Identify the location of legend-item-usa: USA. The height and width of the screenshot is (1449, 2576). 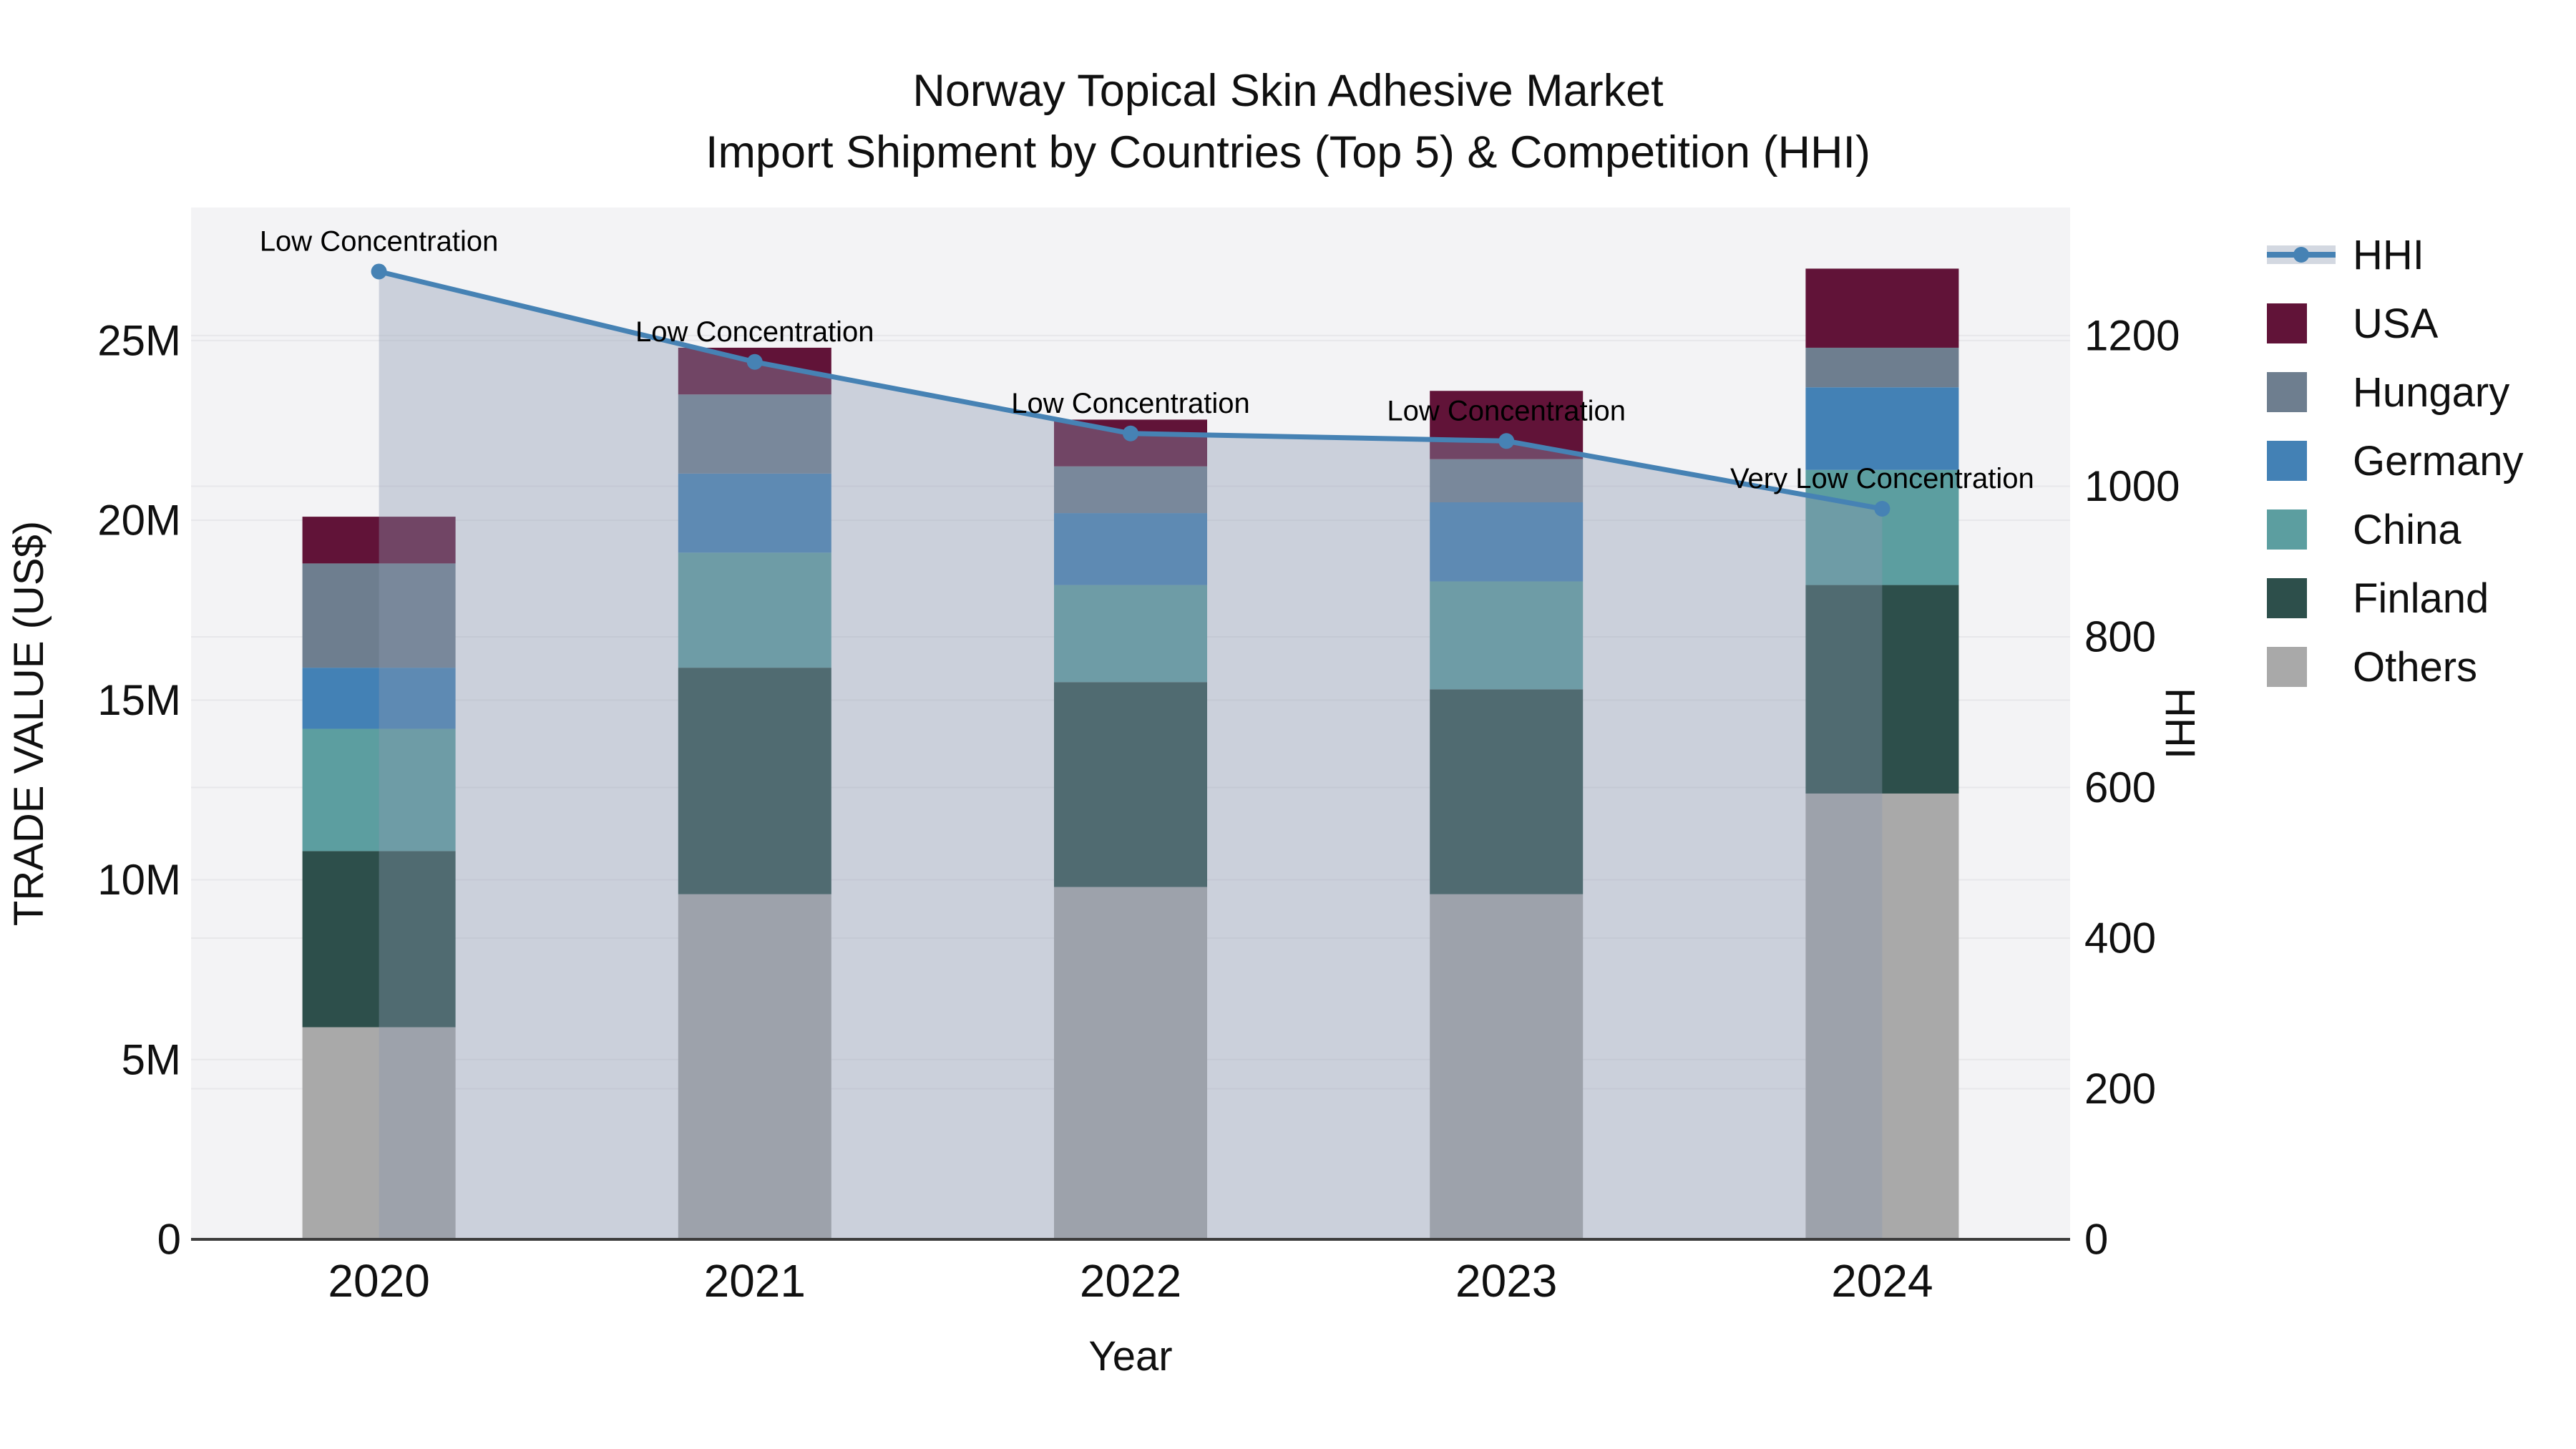
(2395, 323).